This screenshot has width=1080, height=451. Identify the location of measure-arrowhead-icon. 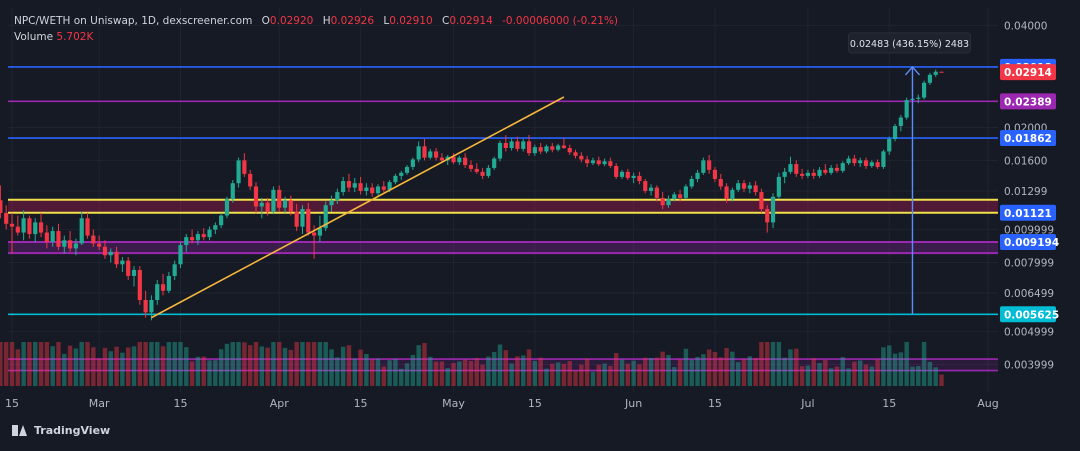
(912, 70).